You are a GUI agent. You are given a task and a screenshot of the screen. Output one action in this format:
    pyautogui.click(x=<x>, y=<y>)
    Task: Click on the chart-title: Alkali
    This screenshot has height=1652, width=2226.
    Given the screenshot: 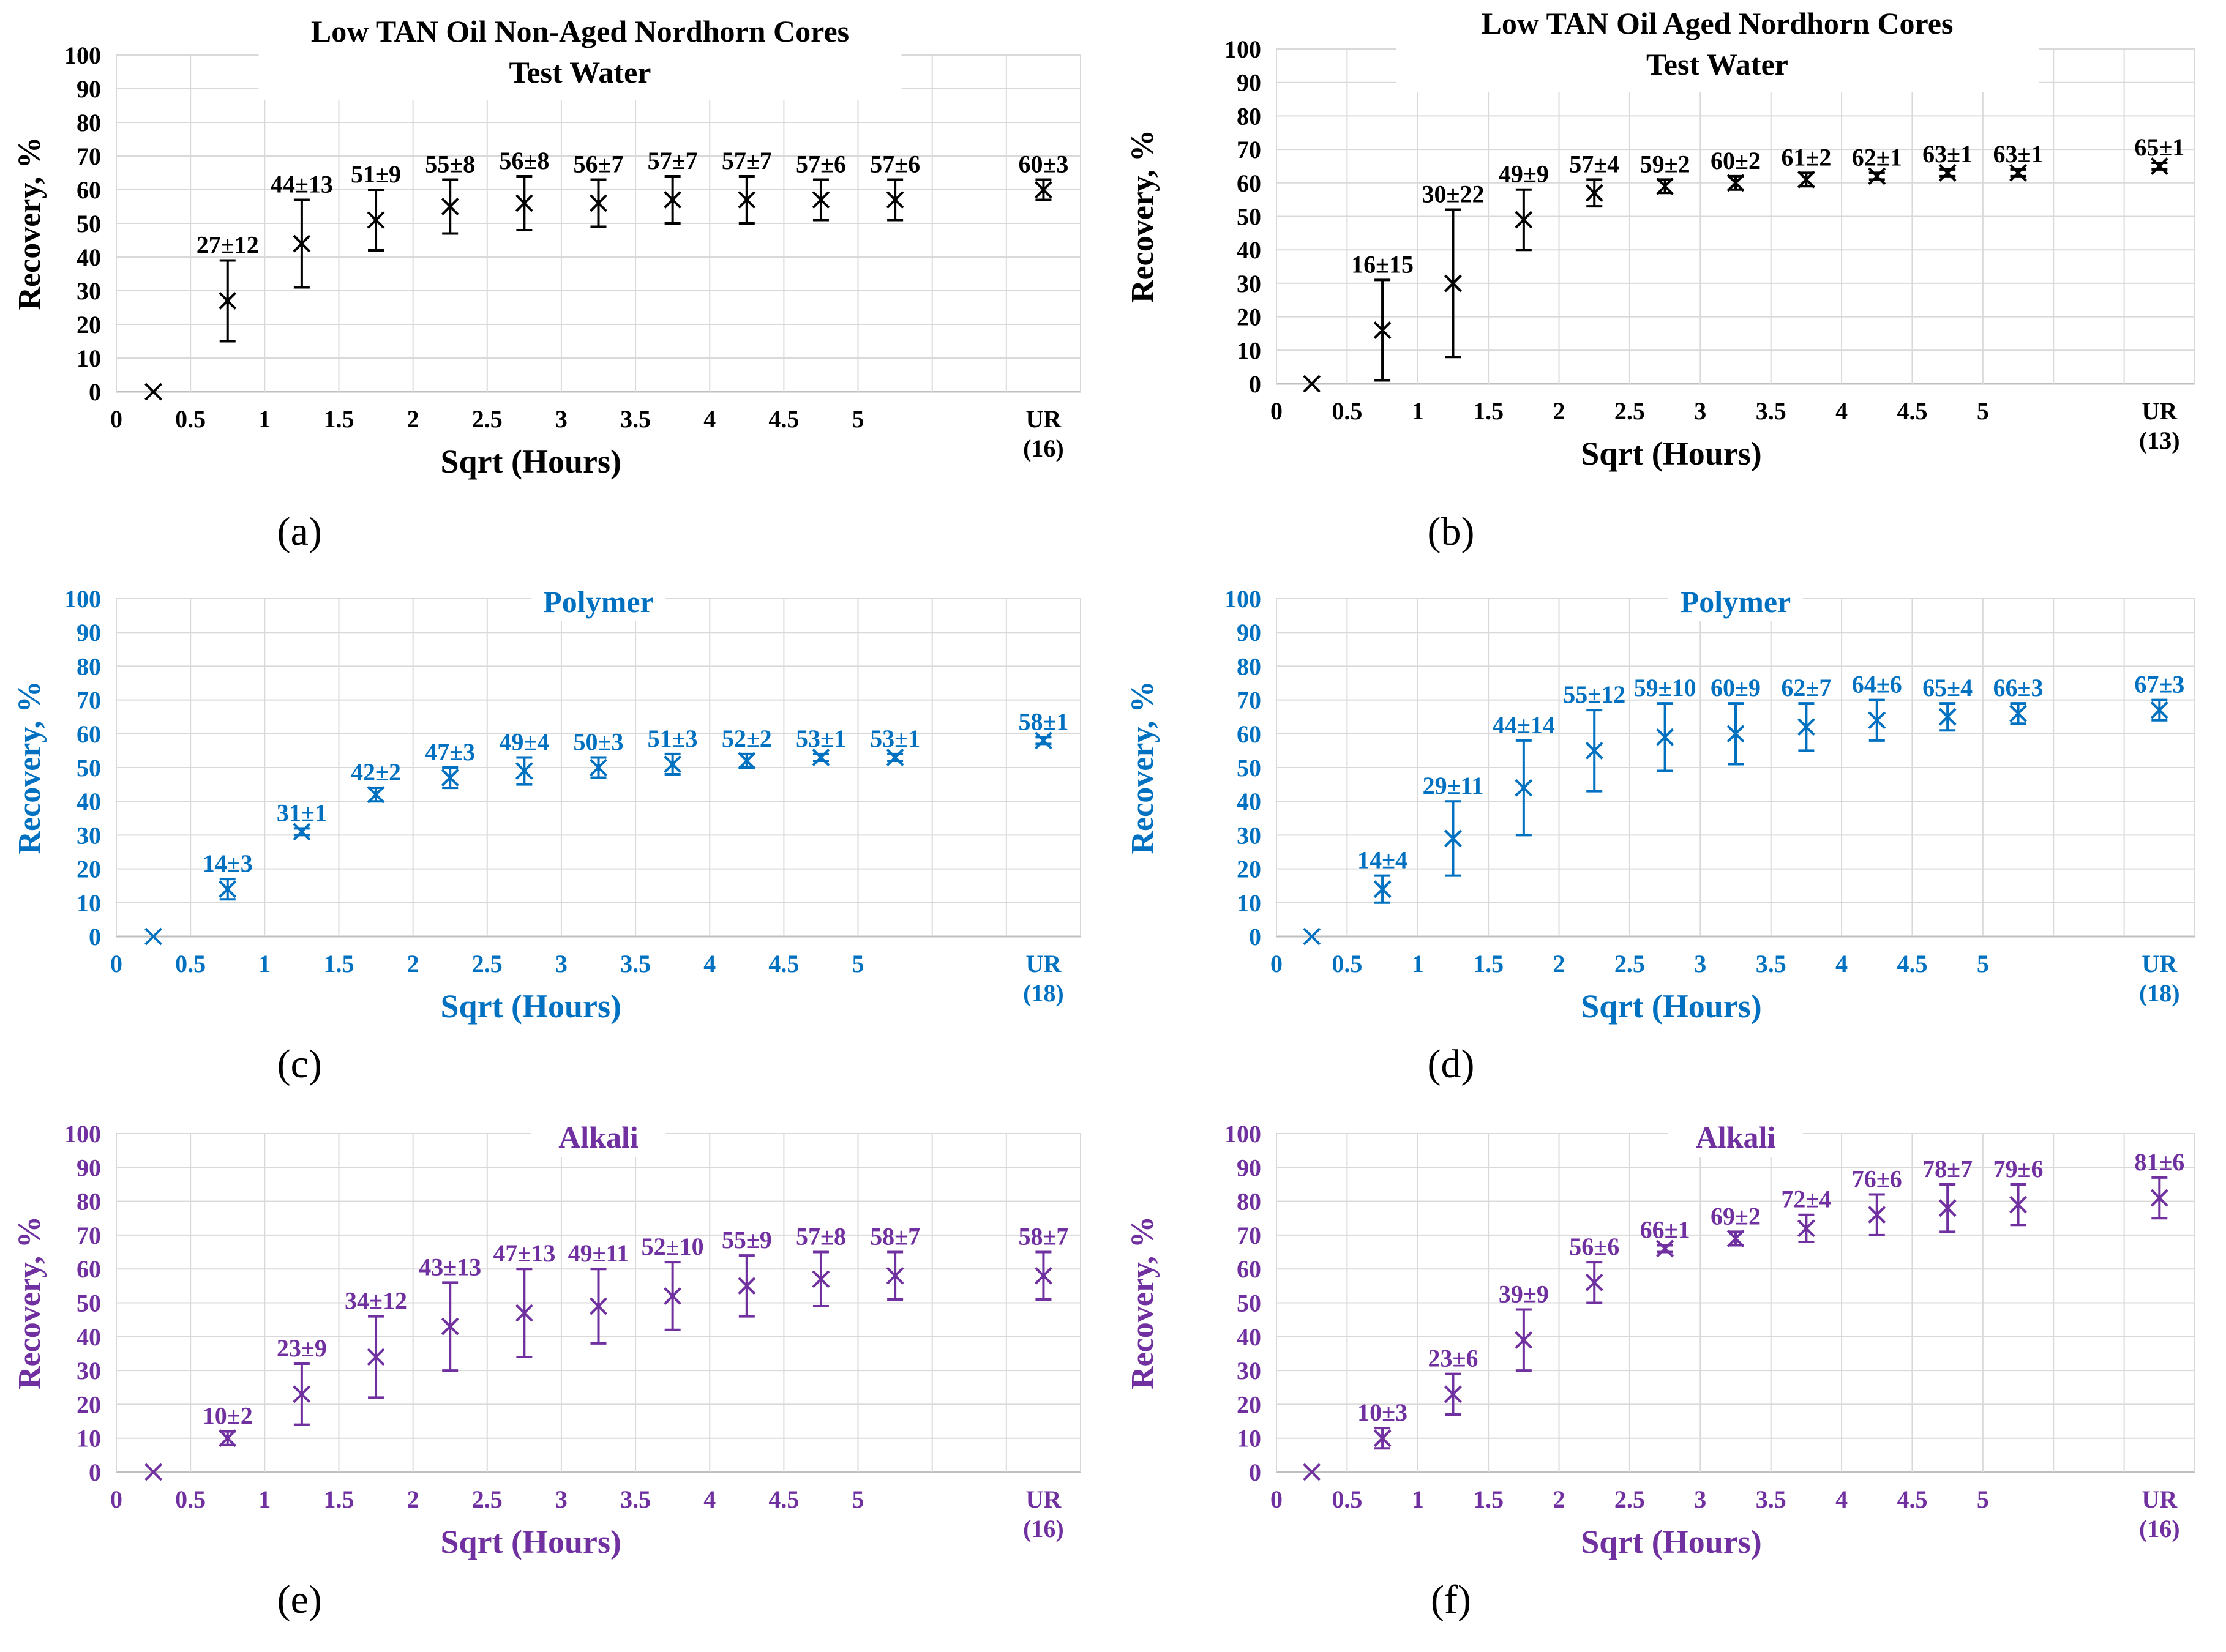 What is the action you would take?
    pyautogui.click(x=598, y=1137)
    